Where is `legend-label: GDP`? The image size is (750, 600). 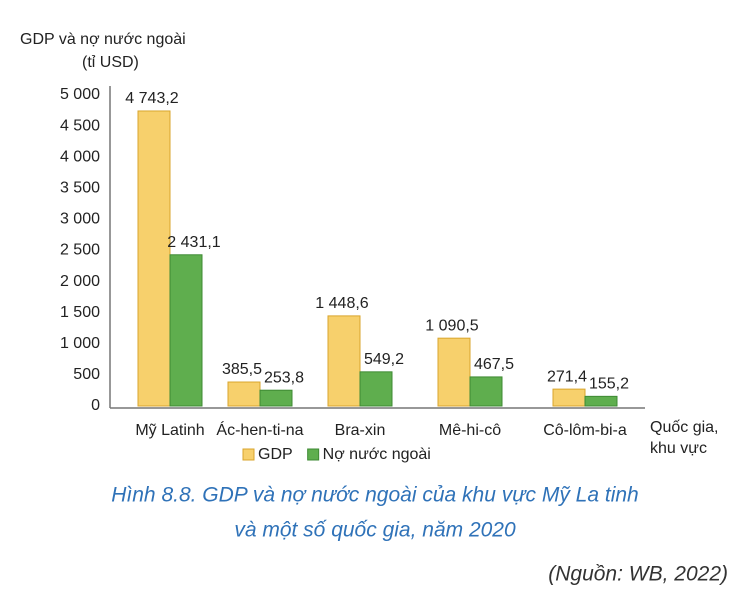
legend-label: GDP is located at coordinates (275, 454).